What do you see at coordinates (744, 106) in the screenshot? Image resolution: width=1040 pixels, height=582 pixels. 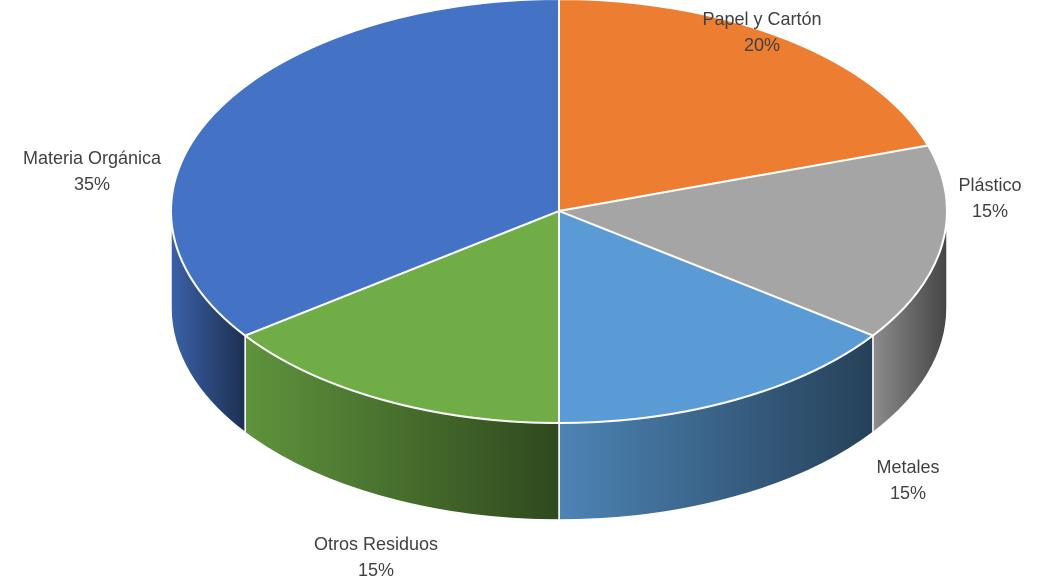 I see `pie-slice-papel-y-carton` at bounding box center [744, 106].